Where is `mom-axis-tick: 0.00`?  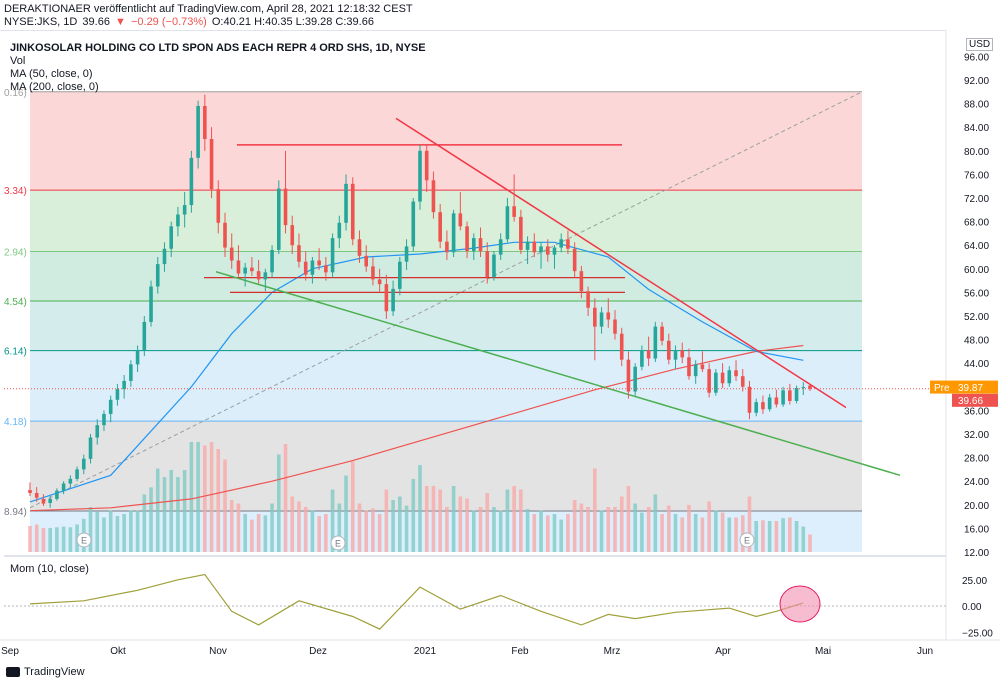 mom-axis-tick: 0.00 is located at coordinates (972, 607).